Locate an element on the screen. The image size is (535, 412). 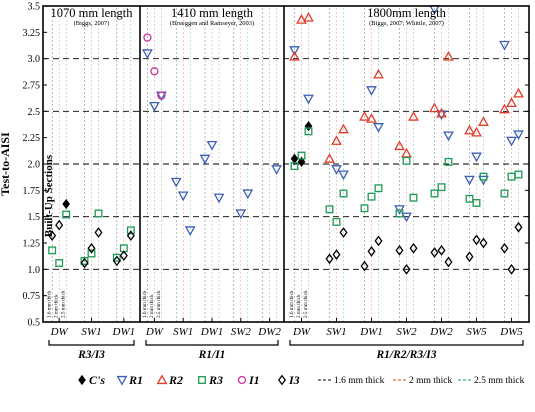
category-label: DW is located at coordinates (59, 332).